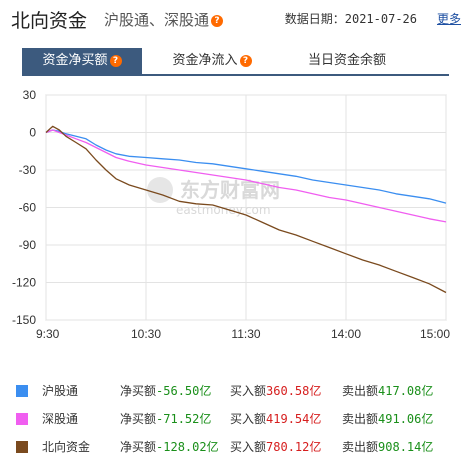 This screenshot has height=464, width=471. I want to click on legend-buy: 买入额419.54亿, so click(275, 419).